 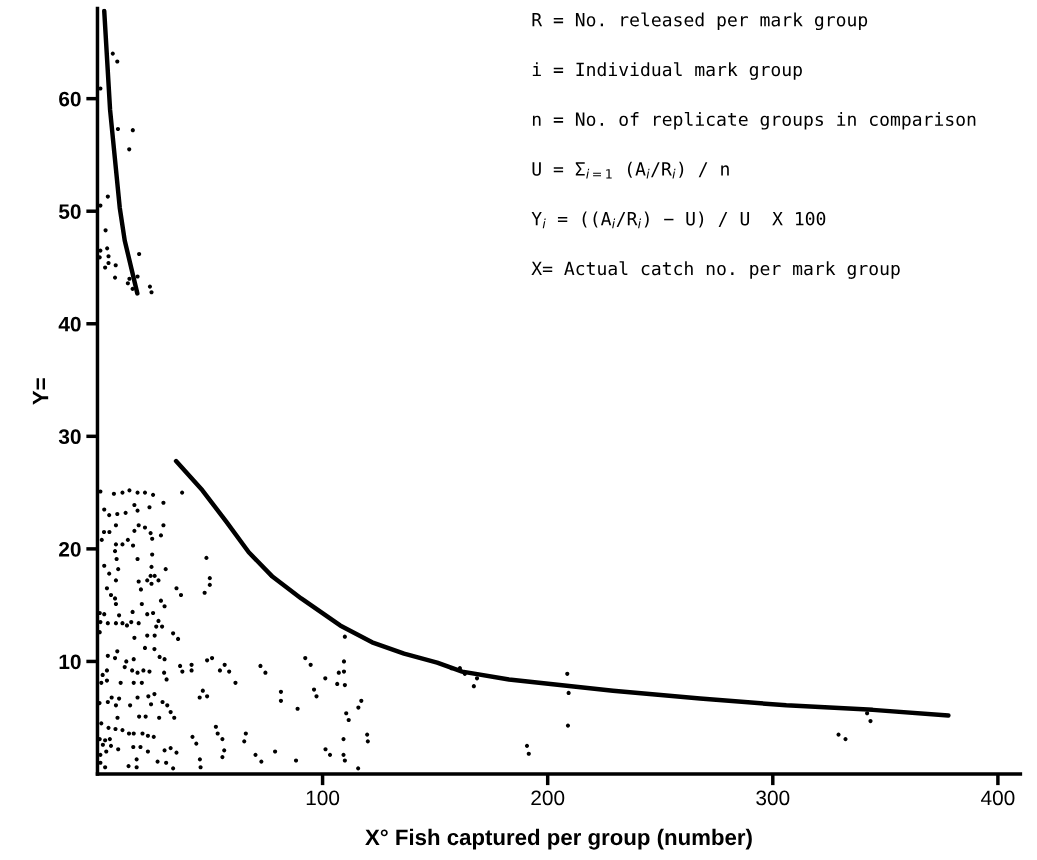 I want to click on y-tick-label: 20, so click(x=70, y=549).